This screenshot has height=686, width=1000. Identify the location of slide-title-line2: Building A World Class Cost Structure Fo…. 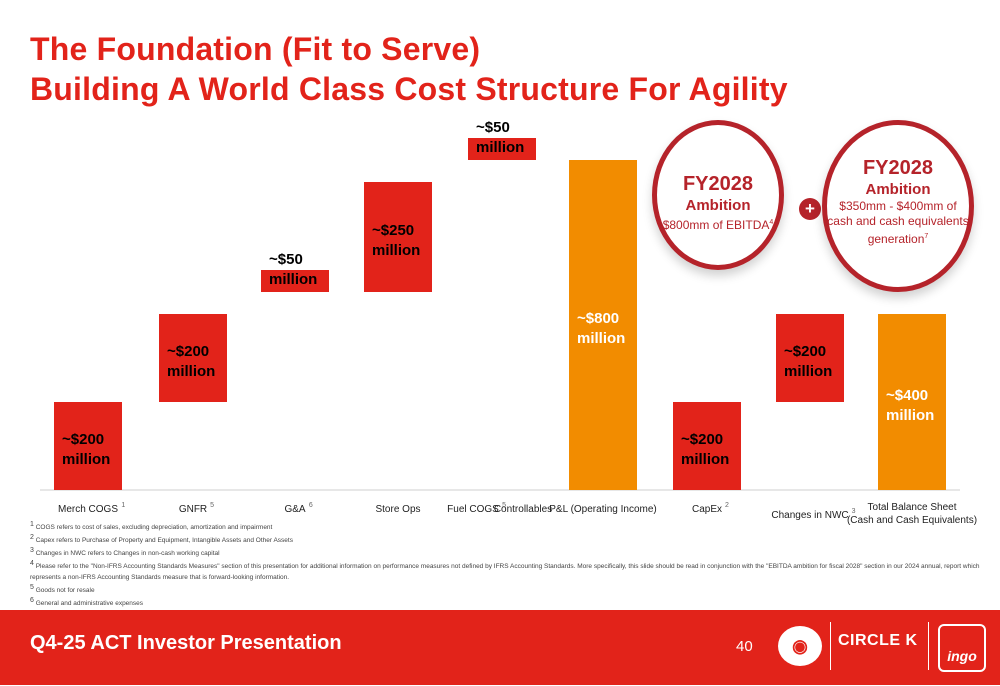
(409, 89).